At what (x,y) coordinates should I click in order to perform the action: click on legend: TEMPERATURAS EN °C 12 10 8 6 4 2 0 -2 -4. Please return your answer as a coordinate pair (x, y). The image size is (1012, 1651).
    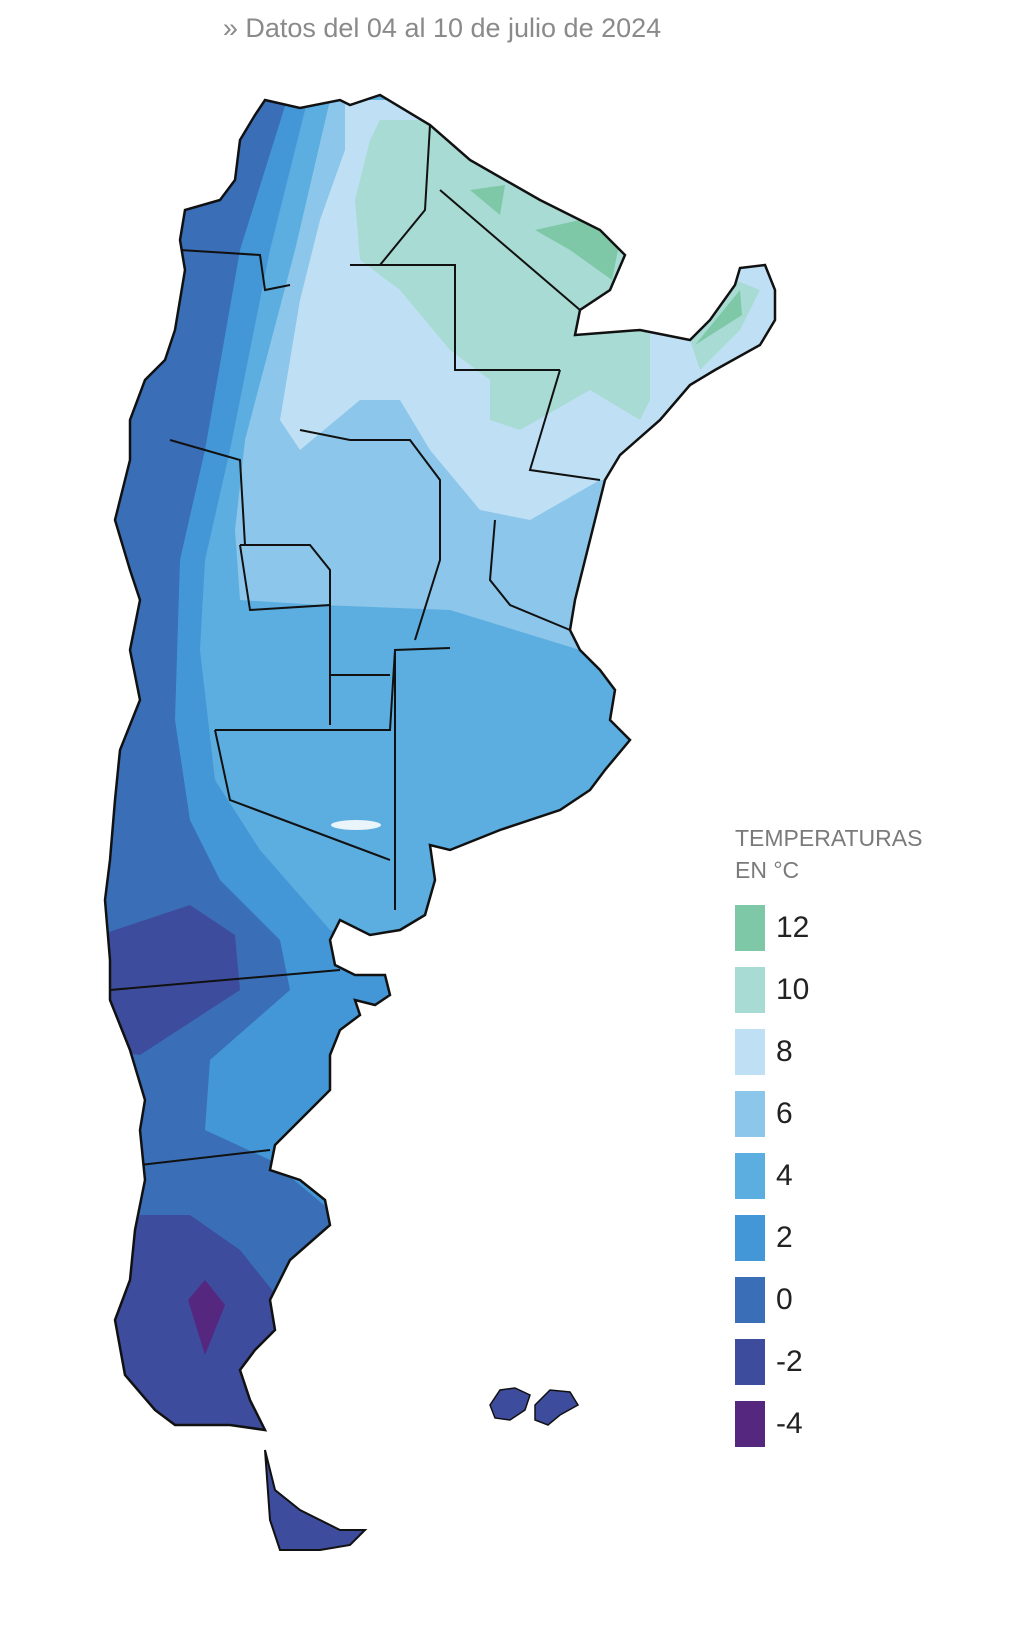
    Looking at the image, I should click on (828, 1136).